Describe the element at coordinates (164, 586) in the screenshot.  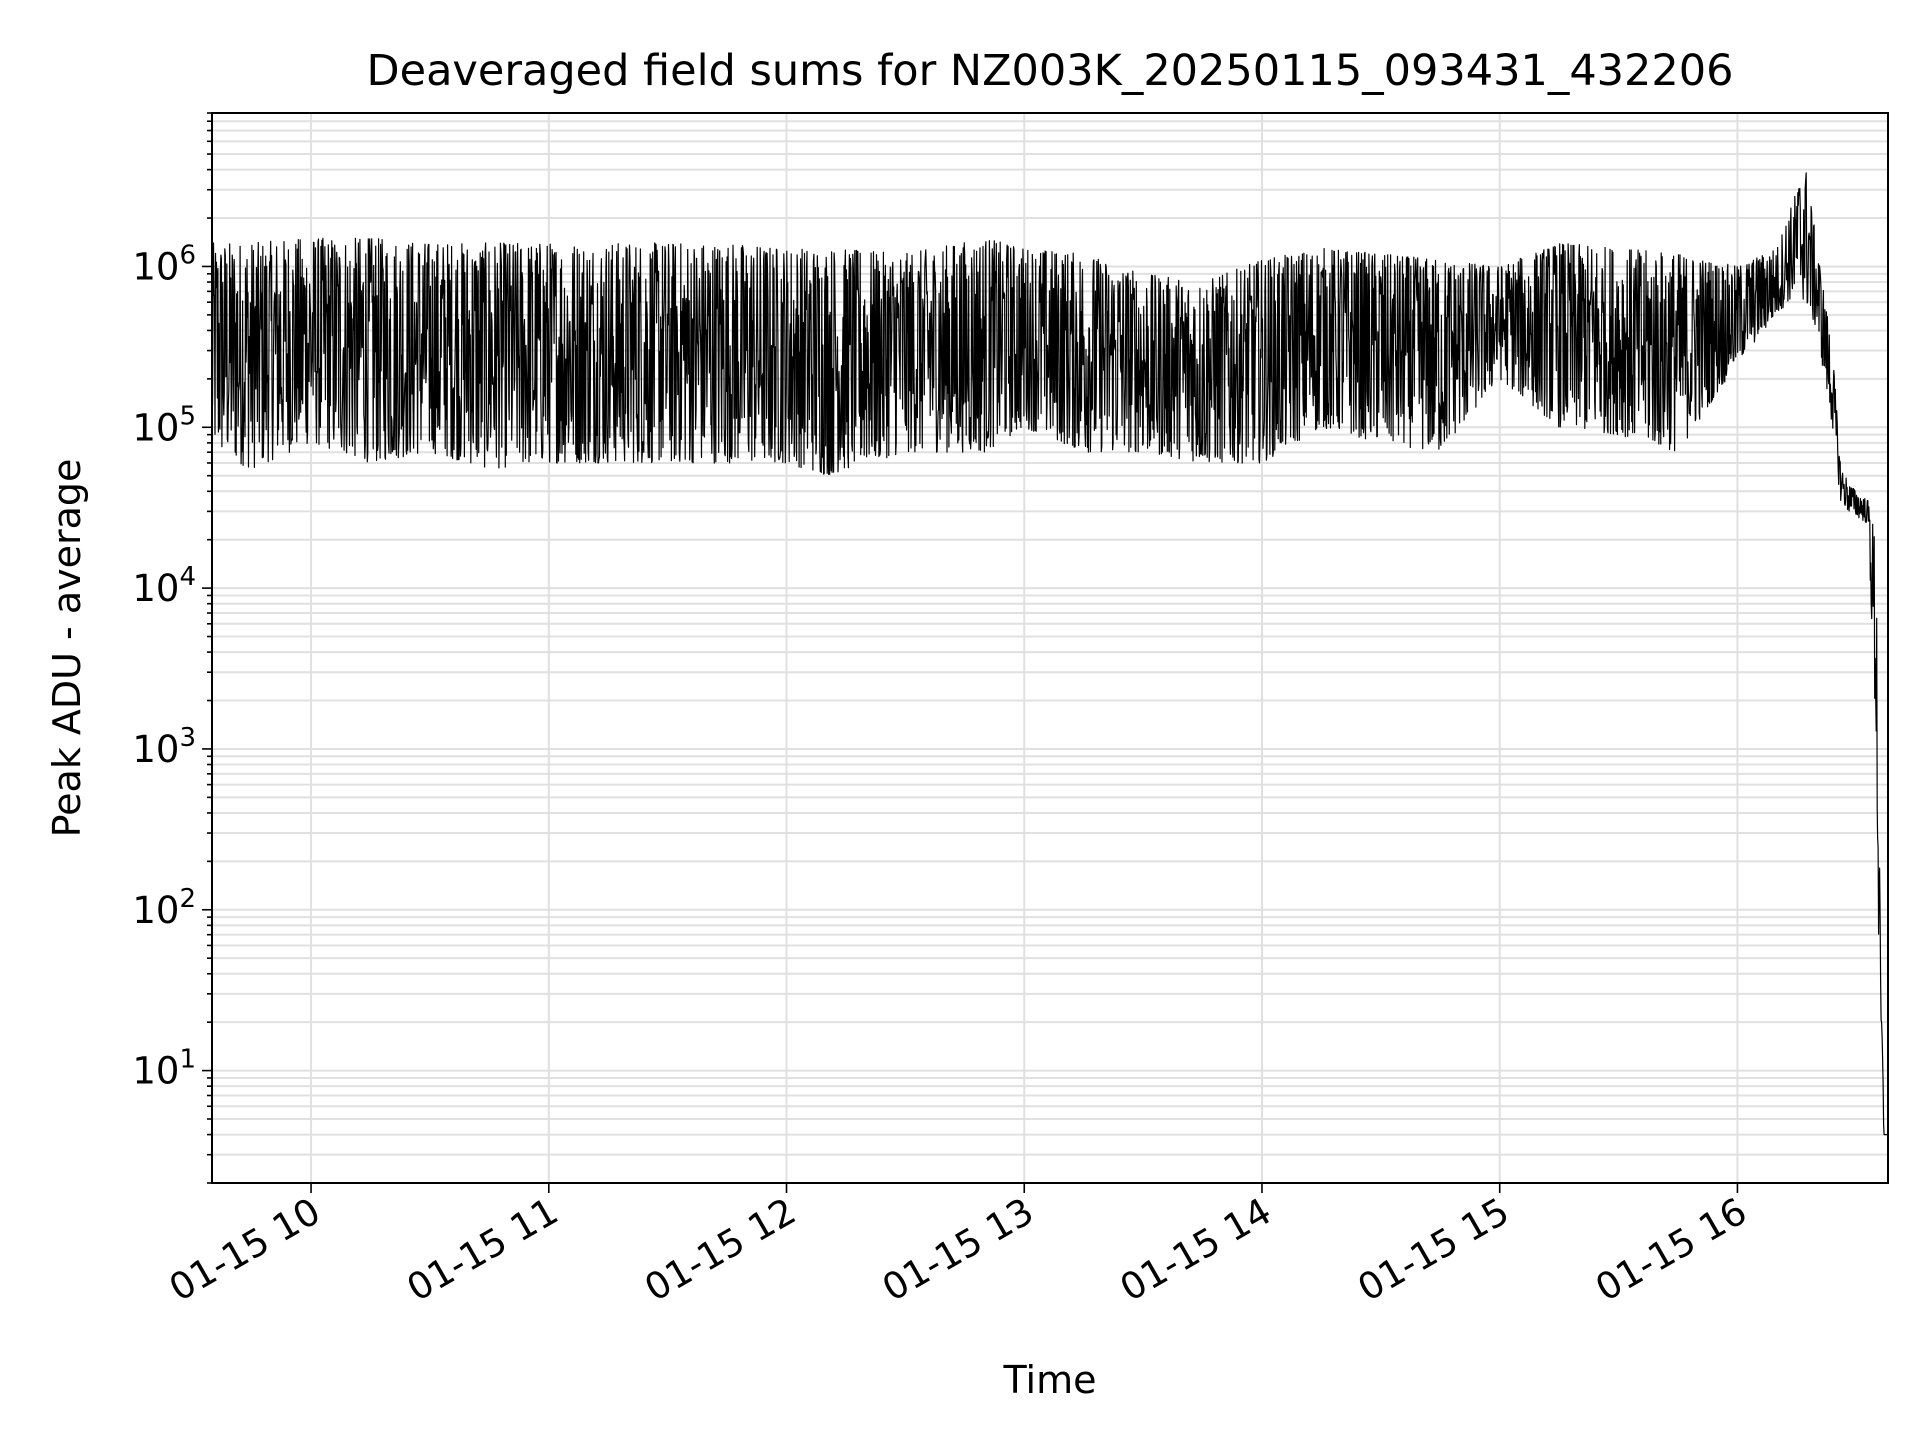
I see `y-tick-label: 104` at that location.